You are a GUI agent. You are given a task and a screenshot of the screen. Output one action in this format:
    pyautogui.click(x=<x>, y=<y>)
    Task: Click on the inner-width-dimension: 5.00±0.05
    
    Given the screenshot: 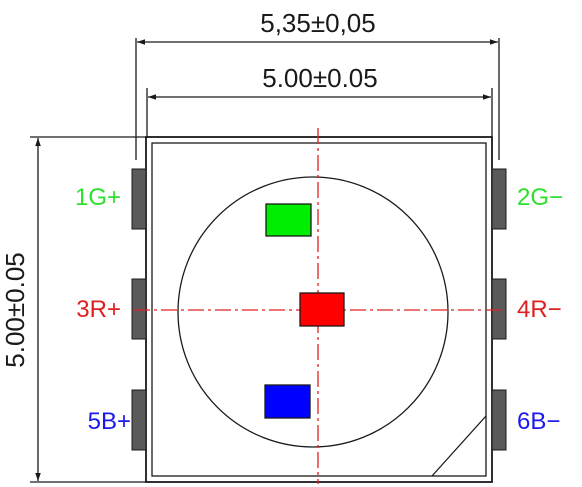 What is the action you would take?
    pyautogui.click(x=319, y=100)
    